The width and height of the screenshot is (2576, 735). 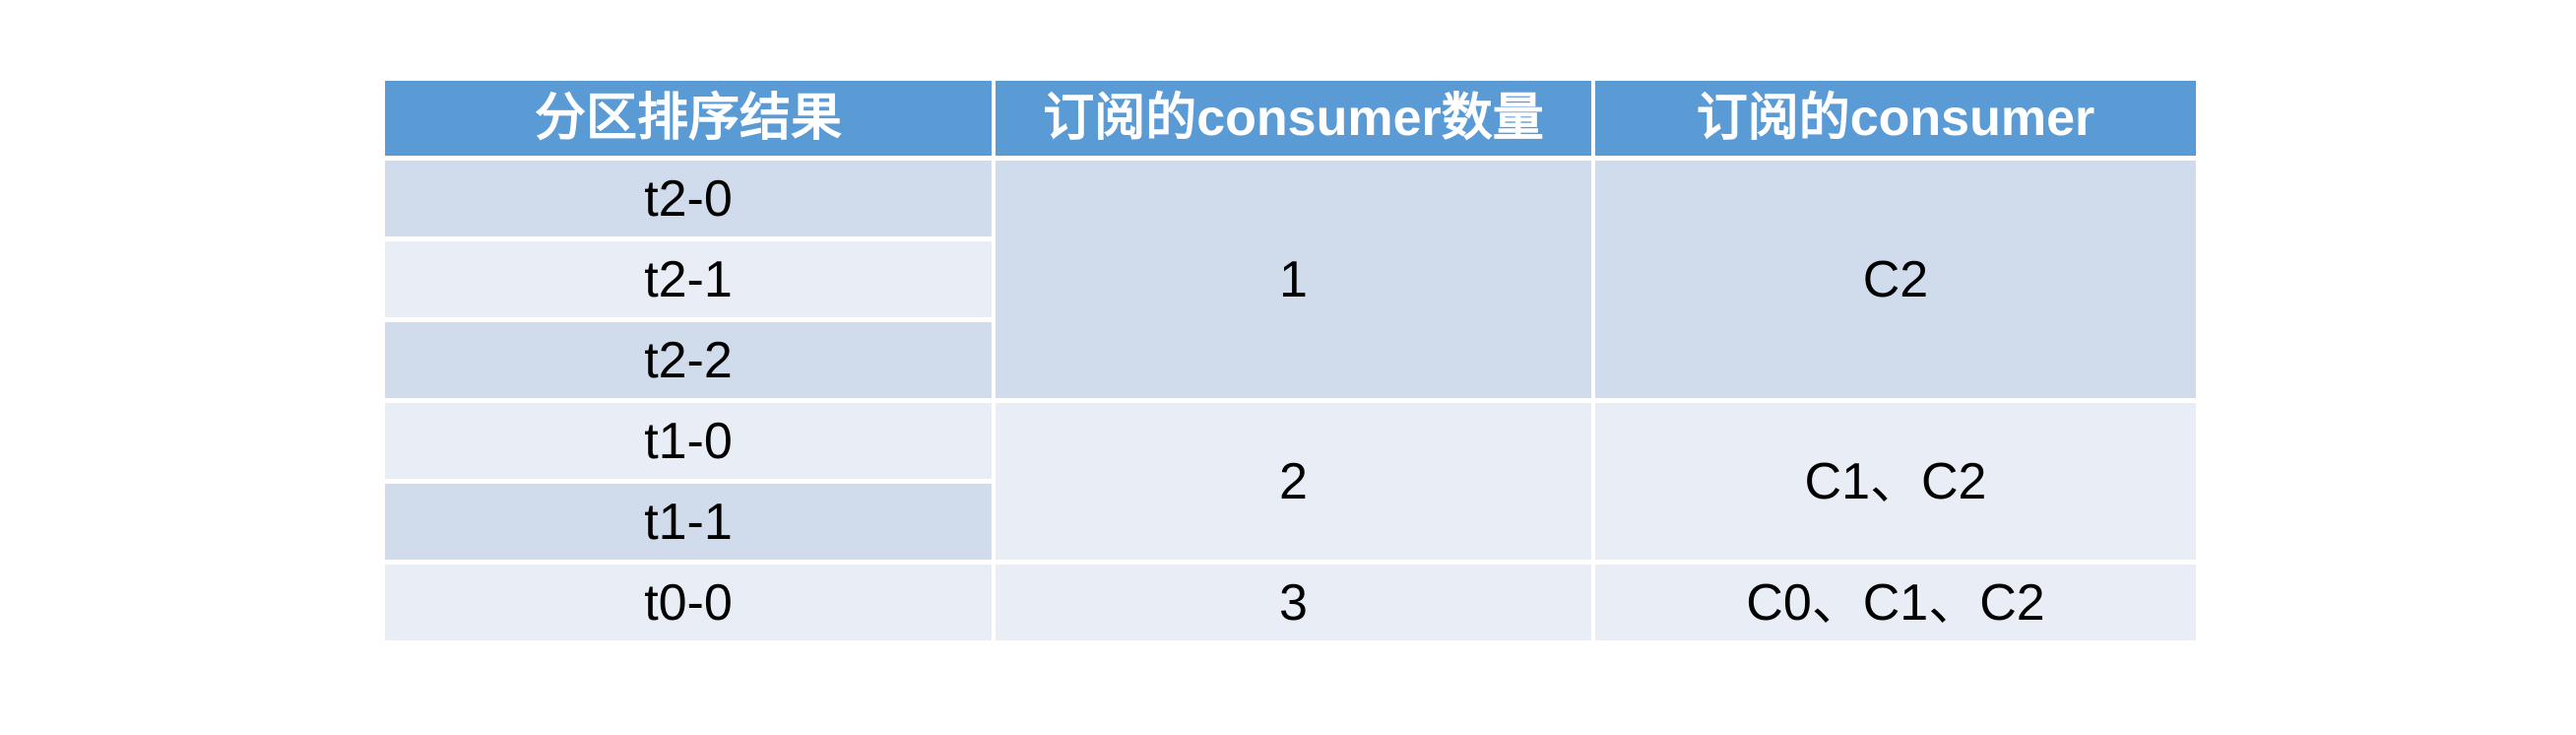 What do you see at coordinates (1293, 482) in the screenshot?
I see `consumer-count-cell-group2: 2` at bounding box center [1293, 482].